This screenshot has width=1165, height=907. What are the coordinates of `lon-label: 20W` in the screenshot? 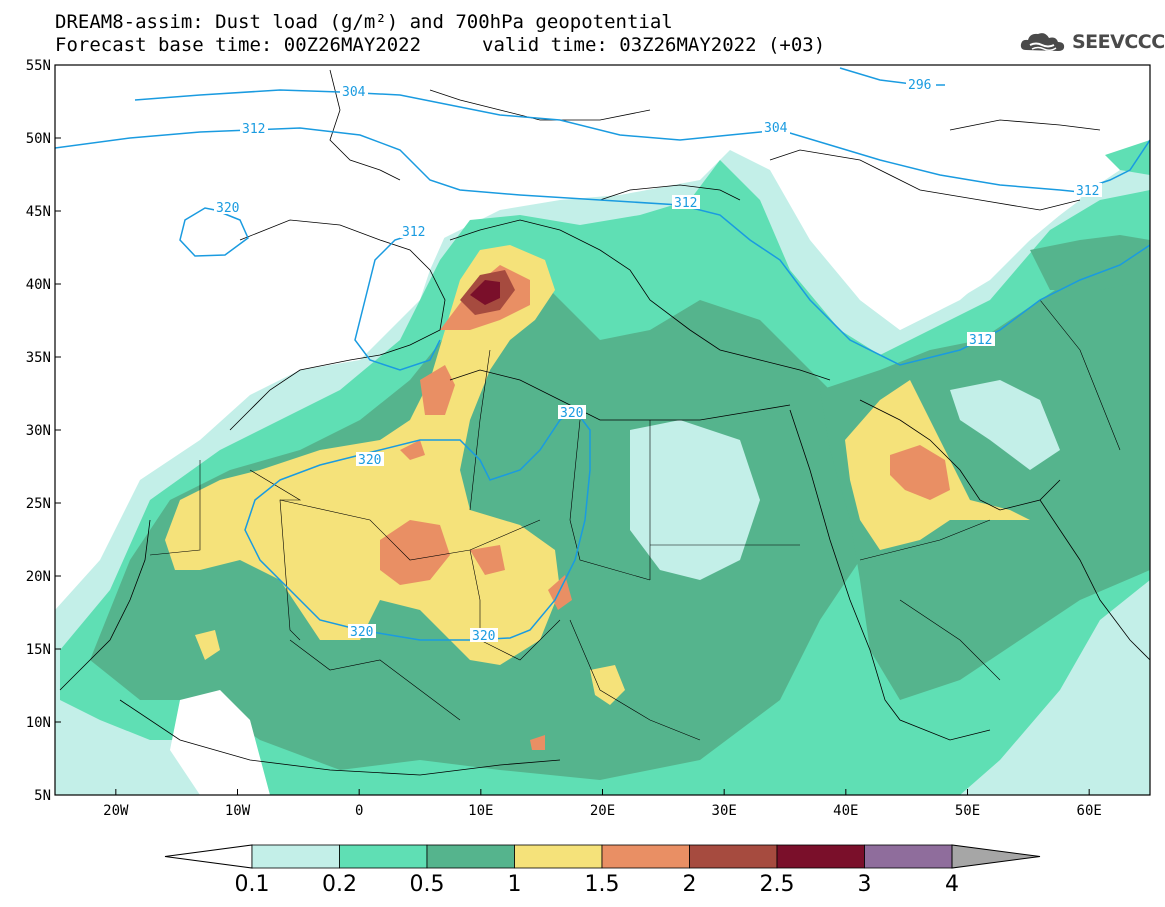 It's located at (116, 811).